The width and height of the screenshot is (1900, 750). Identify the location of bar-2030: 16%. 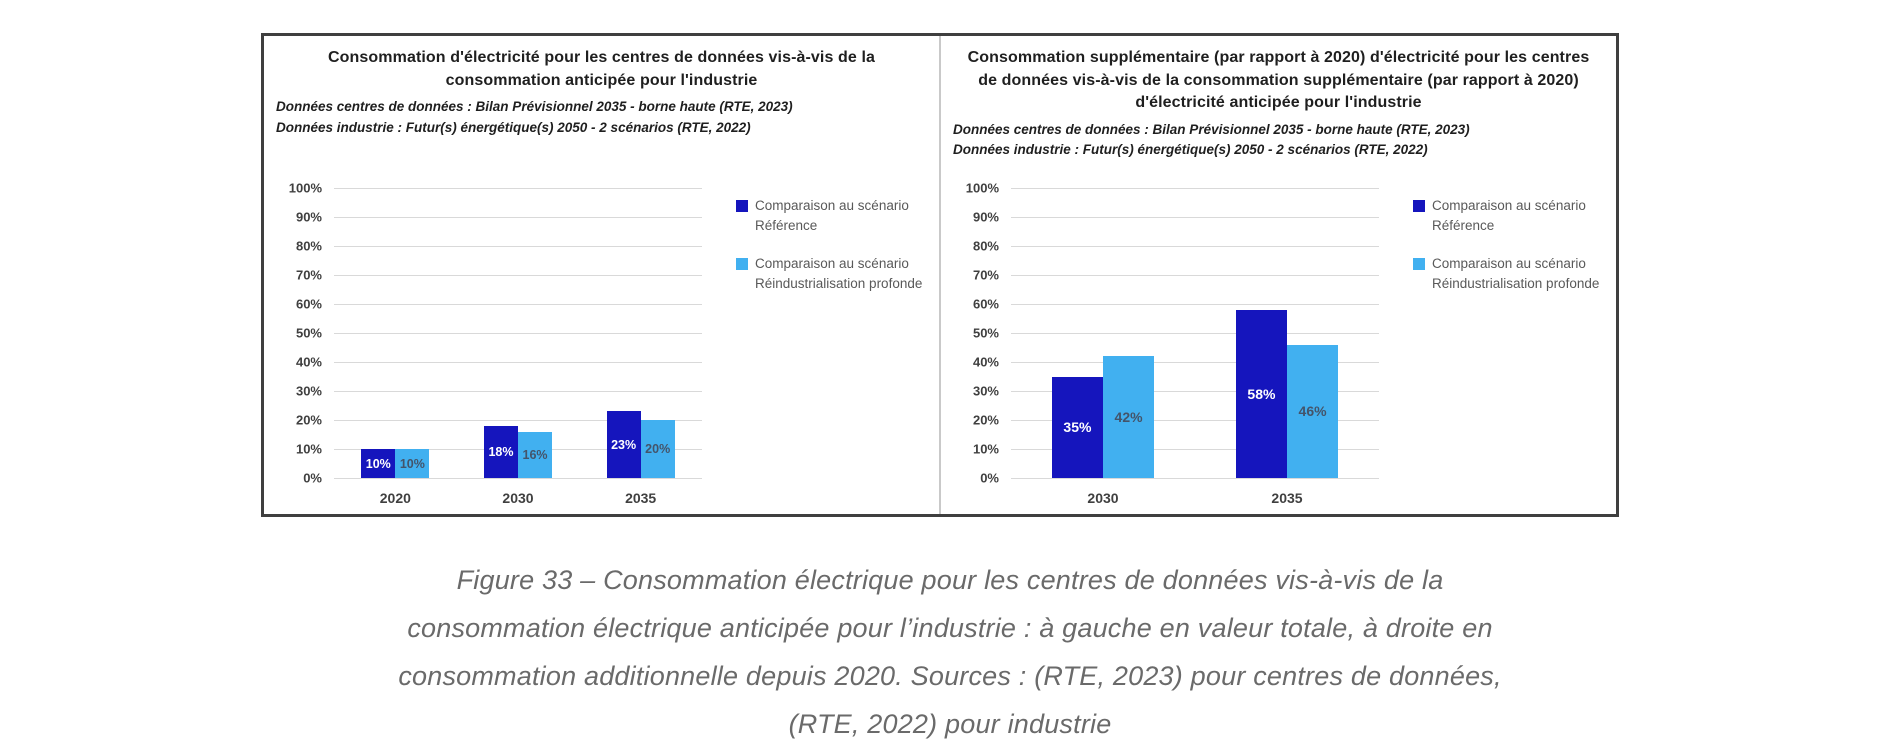
(535, 454).